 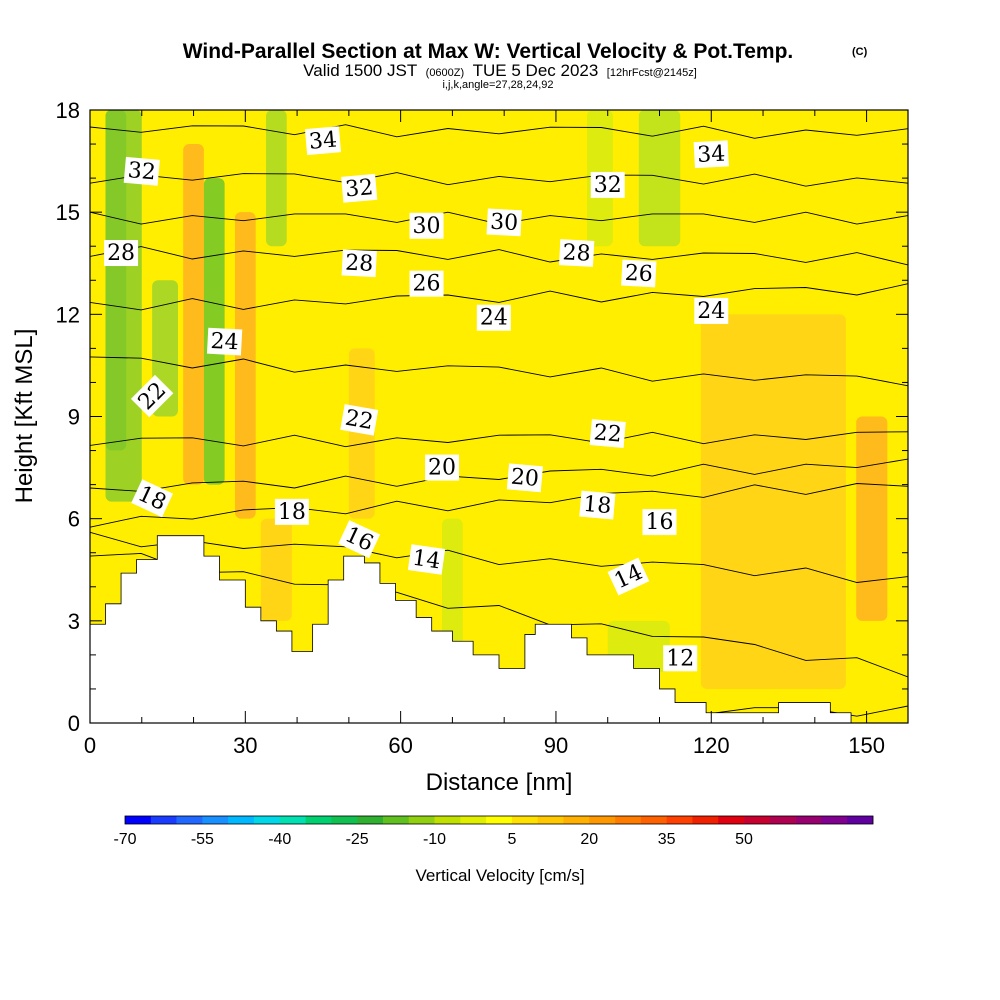 What do you see at coordinates (860, 52) in the screenshot?
I see `copyright-mark: (C)` at bounding box center [860, 52].